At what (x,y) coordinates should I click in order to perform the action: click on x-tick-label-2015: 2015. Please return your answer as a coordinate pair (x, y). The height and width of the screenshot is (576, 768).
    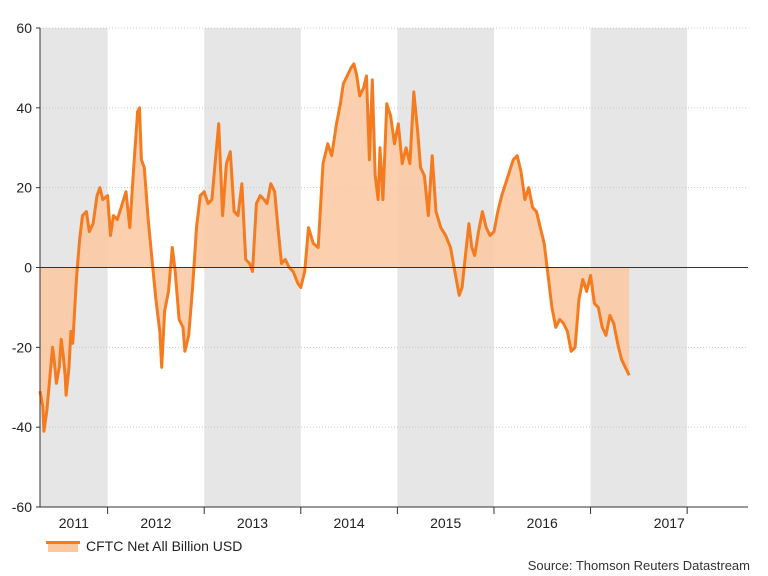
    Looking at the image, I should click on (445, 523).